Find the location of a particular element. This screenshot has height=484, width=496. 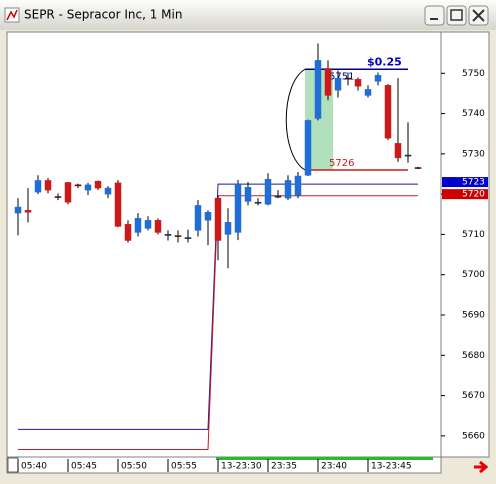

change-label: $0.25 is located at coordinates (384, 61).